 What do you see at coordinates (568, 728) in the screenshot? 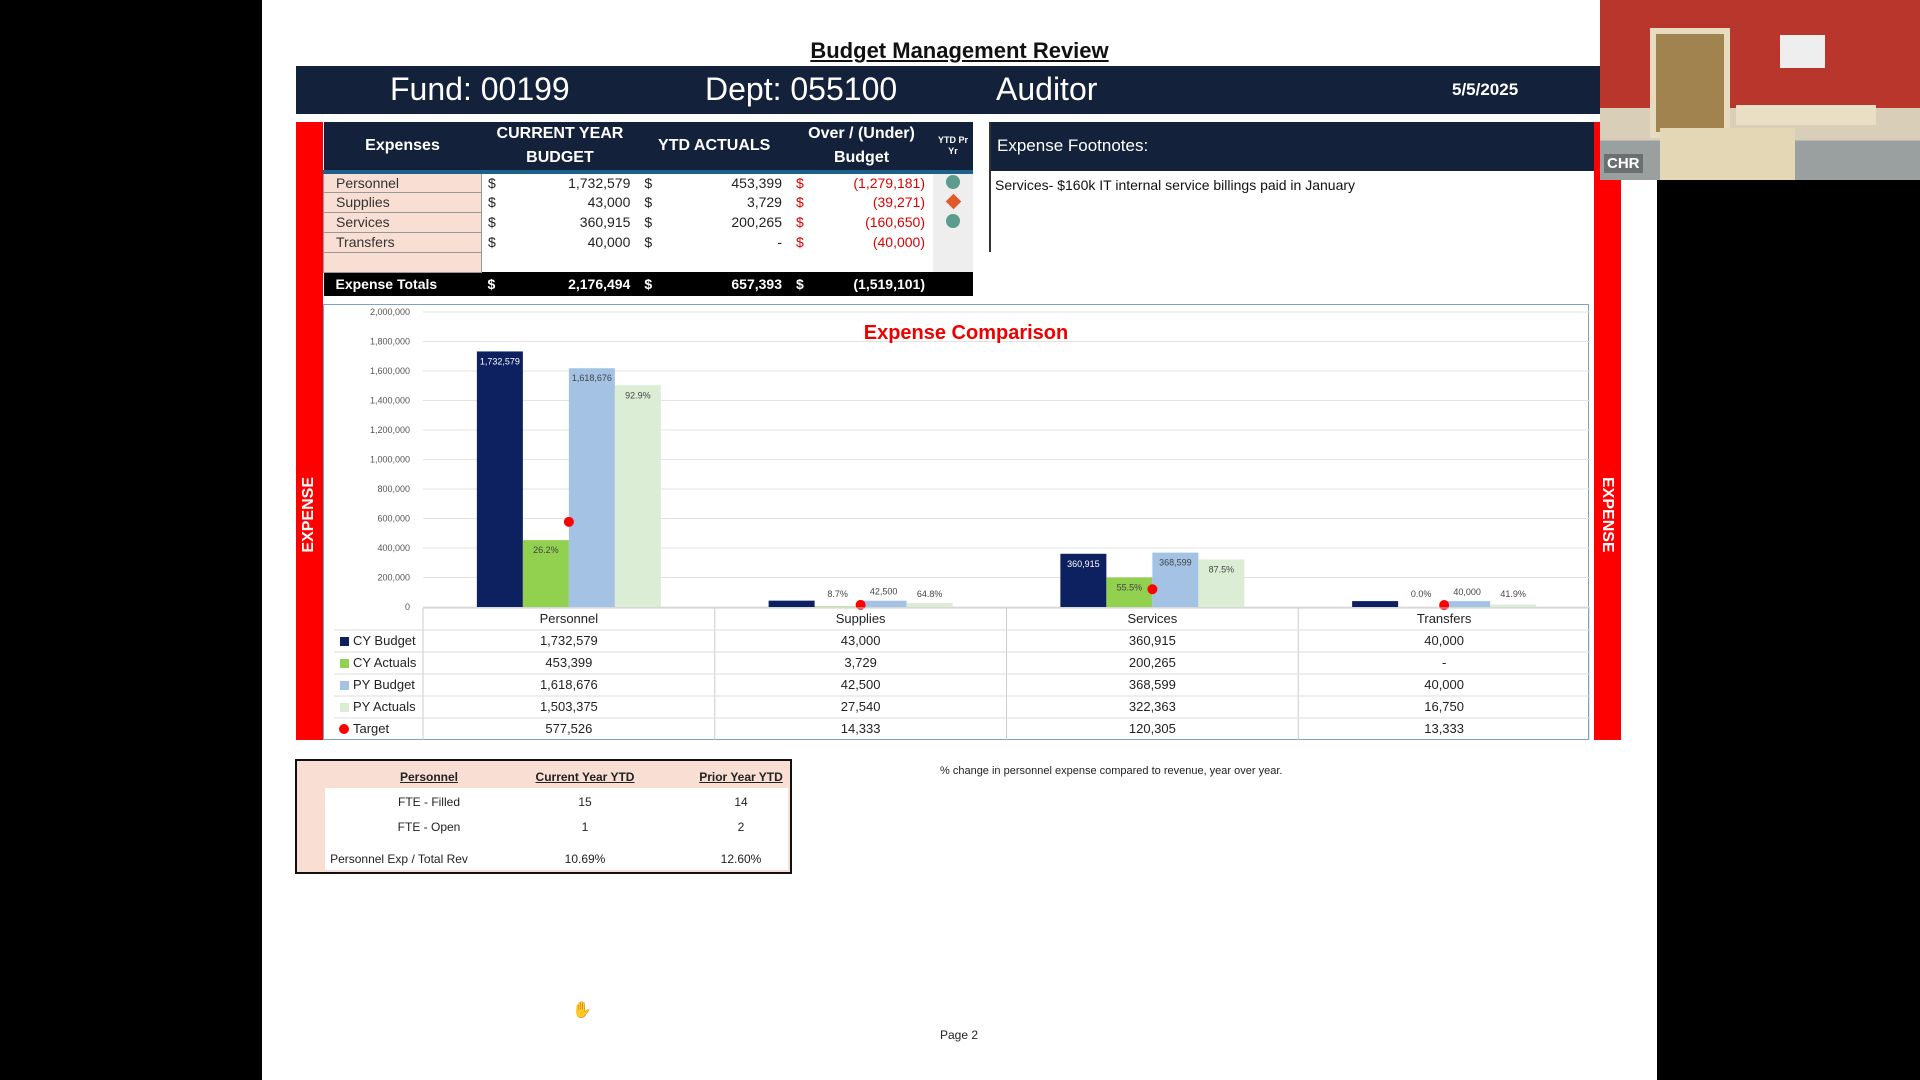
I see `table-value: 577,526` at bounding box center [568, 728].